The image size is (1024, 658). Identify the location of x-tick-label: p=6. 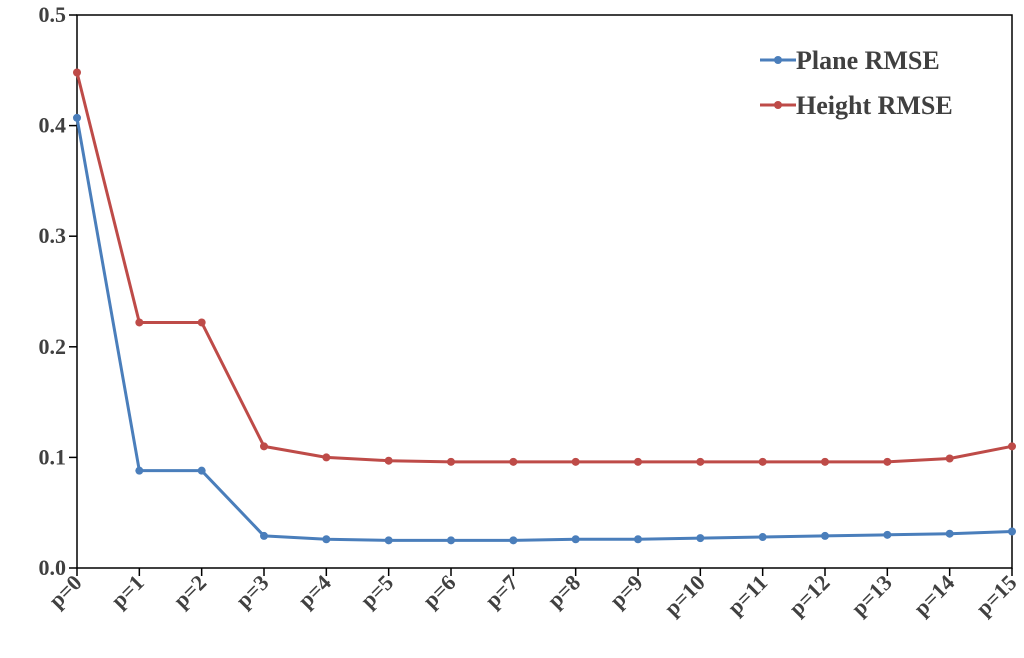
(439, 591).